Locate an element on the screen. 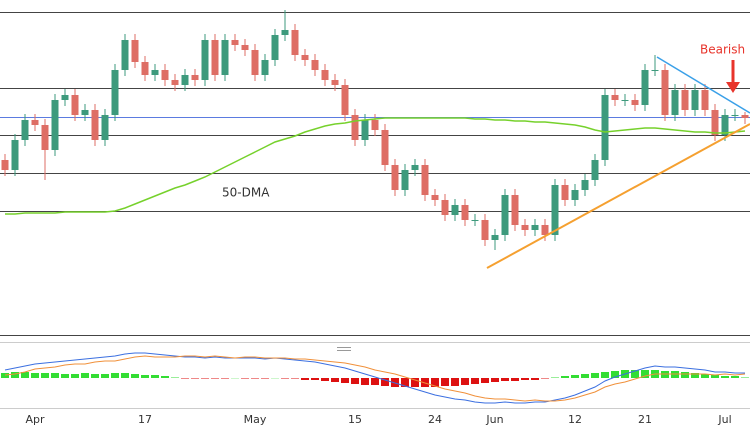 This screenshot has width=750, height=430. arrow-head is located at coordinates (733, 87).